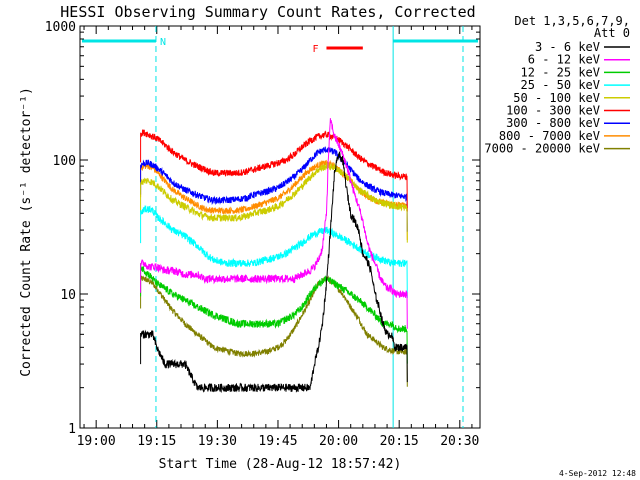  I want to click on x-tick-label: 20:30, so click(459, 441).